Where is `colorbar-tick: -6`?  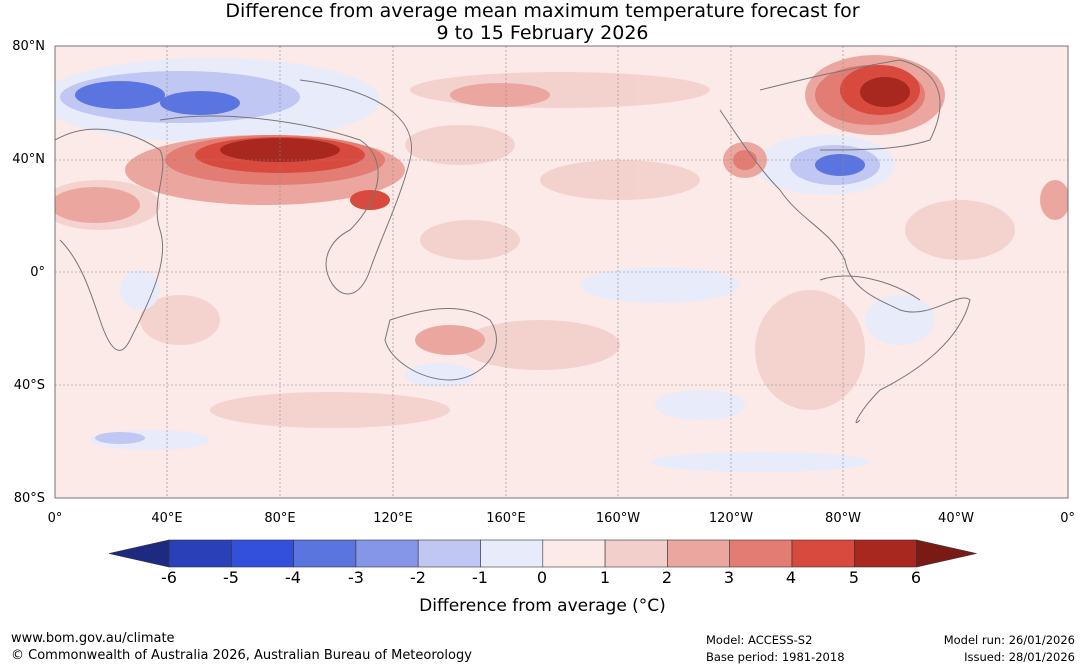
colorbar-tick: -6 is located at coordinates (169, 577).